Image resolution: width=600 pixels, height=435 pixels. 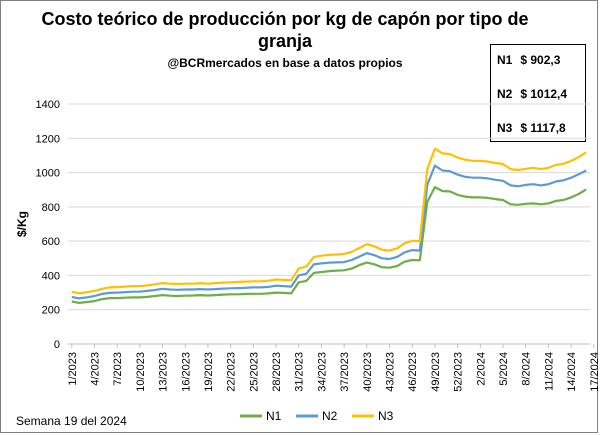 What do you see at coordinates (540, 60) in the screenshot?
I see `value-box-value: $ 902,3` at bounding box center [540, 60].